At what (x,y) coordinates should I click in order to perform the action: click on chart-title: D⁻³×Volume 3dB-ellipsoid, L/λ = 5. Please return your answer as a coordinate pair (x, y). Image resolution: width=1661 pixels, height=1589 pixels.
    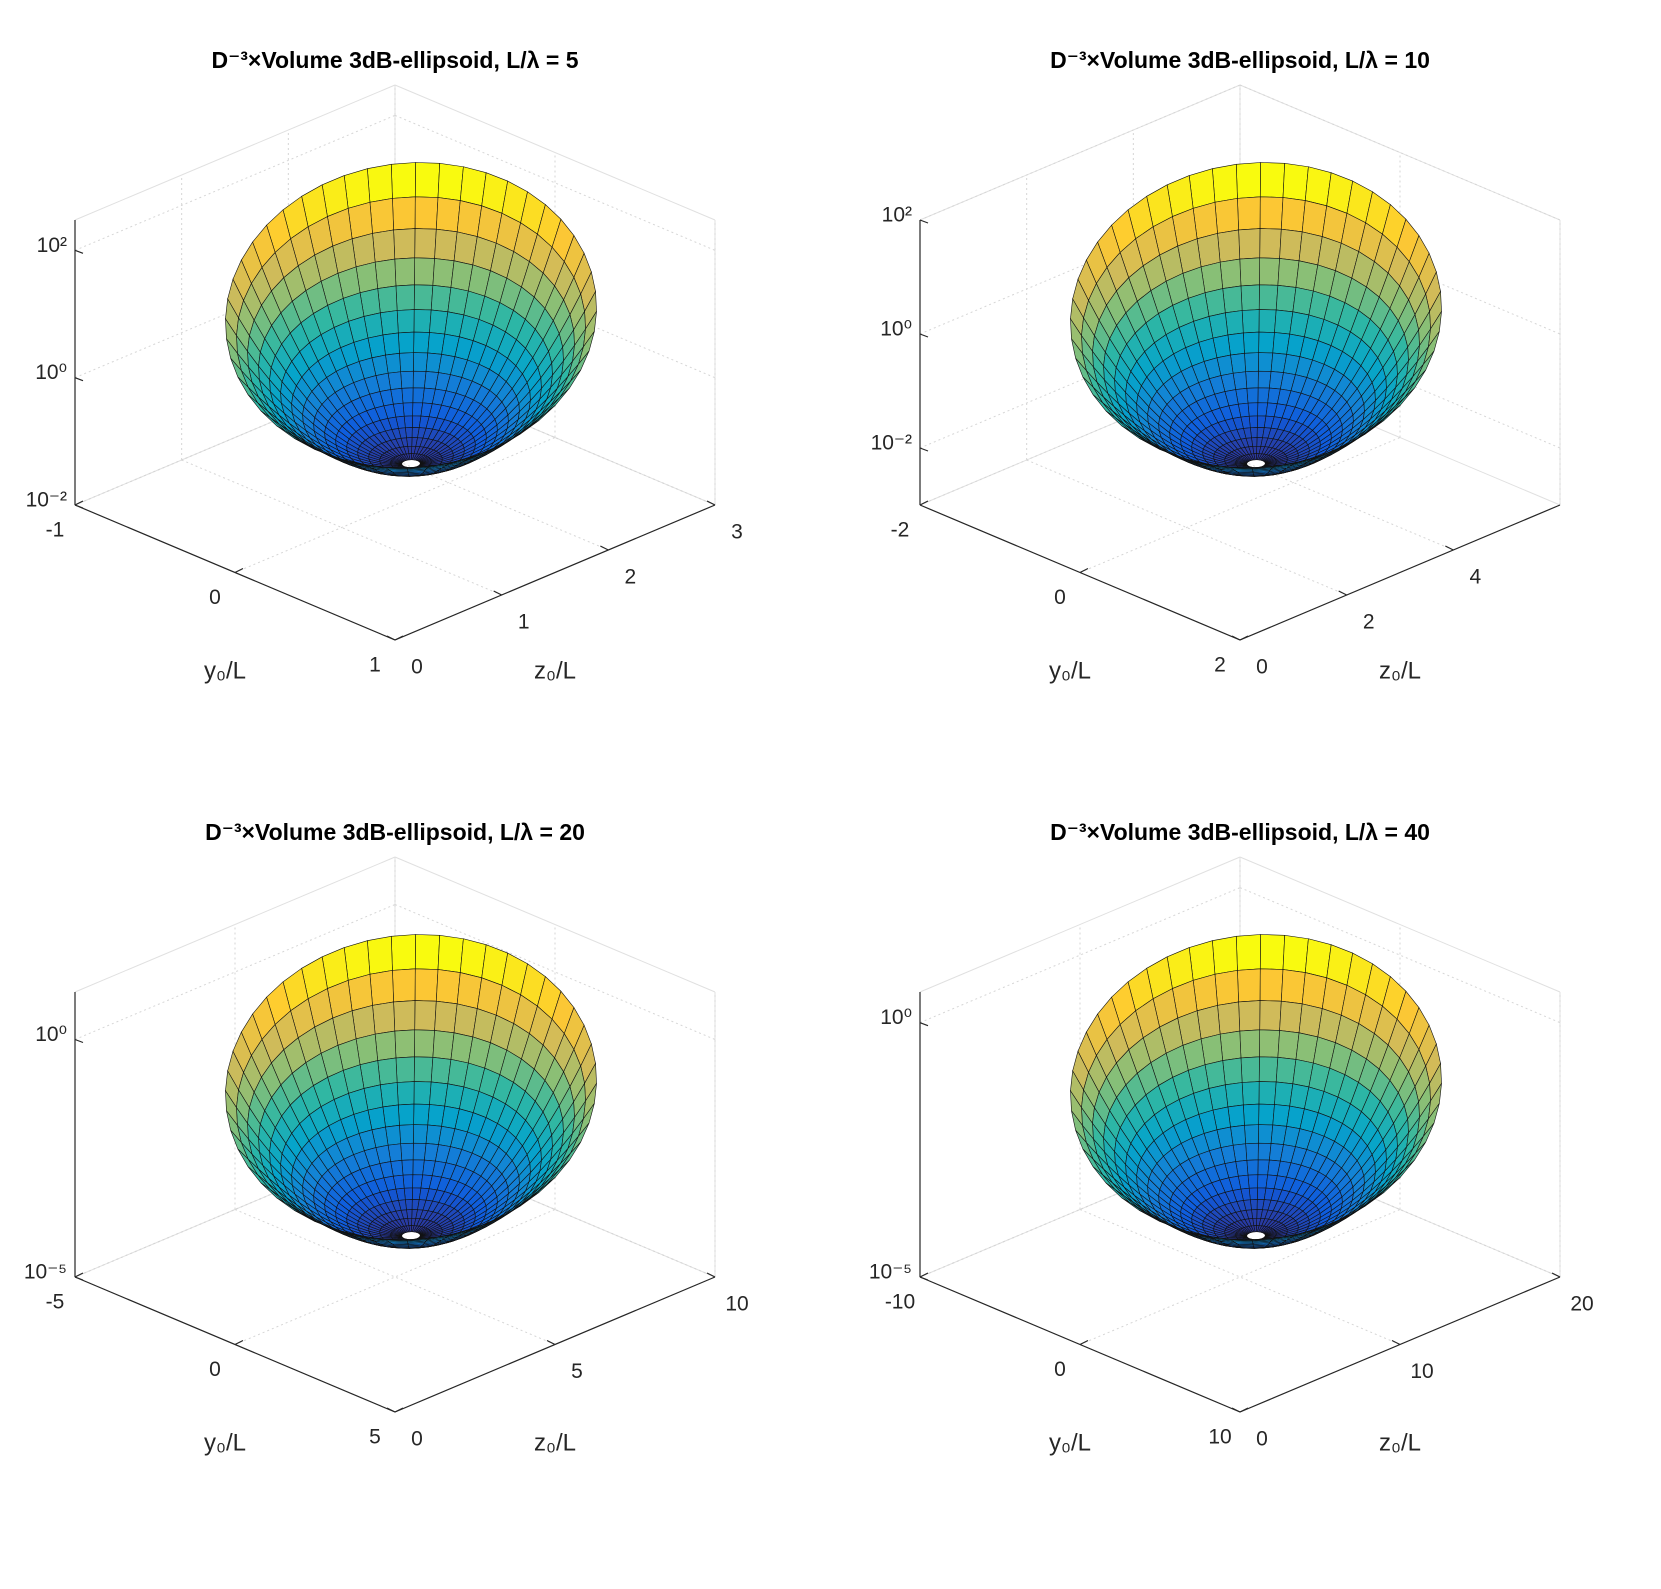
    Looking at the image, I should click on (394, 60).